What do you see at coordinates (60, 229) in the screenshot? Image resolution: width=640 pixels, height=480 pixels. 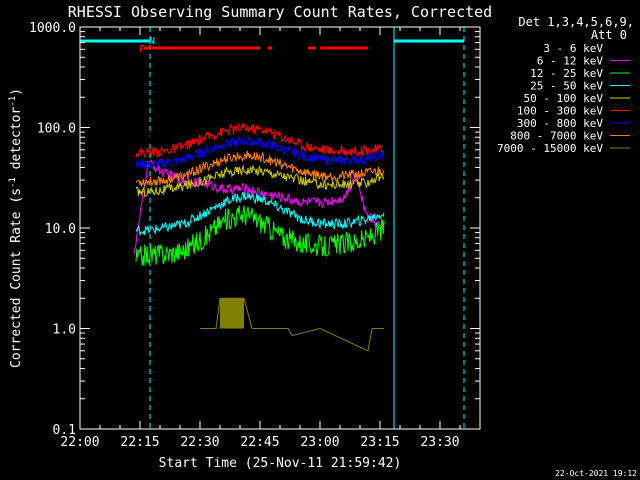 I see `y-tick-label-2: 10.0` at bounding box center [60, 229].